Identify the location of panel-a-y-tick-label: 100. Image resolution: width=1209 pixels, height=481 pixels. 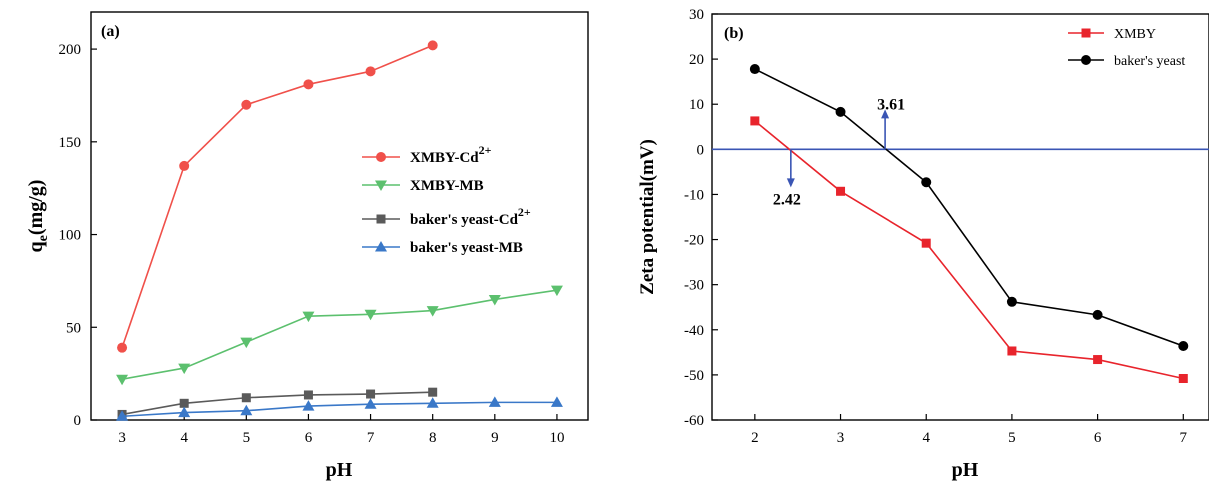
(70, 236).